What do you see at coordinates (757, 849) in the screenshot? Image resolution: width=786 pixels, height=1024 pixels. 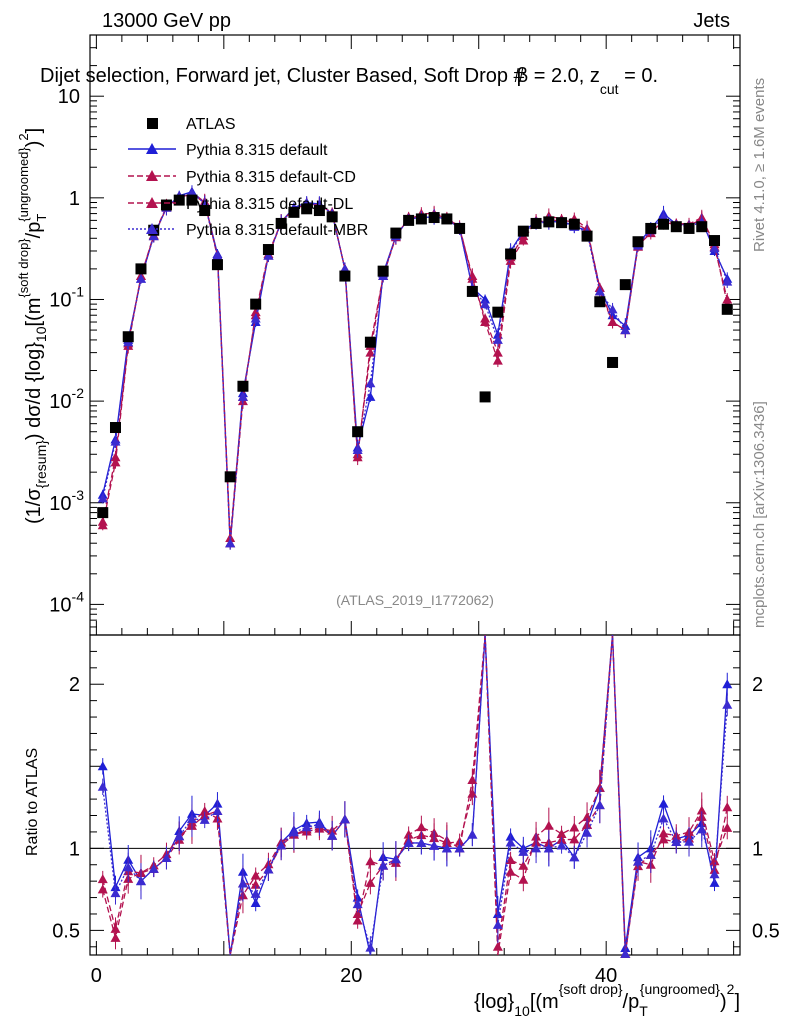 I see `ratio-y-tick-label-right: 1` at bounding box center [757, 849].